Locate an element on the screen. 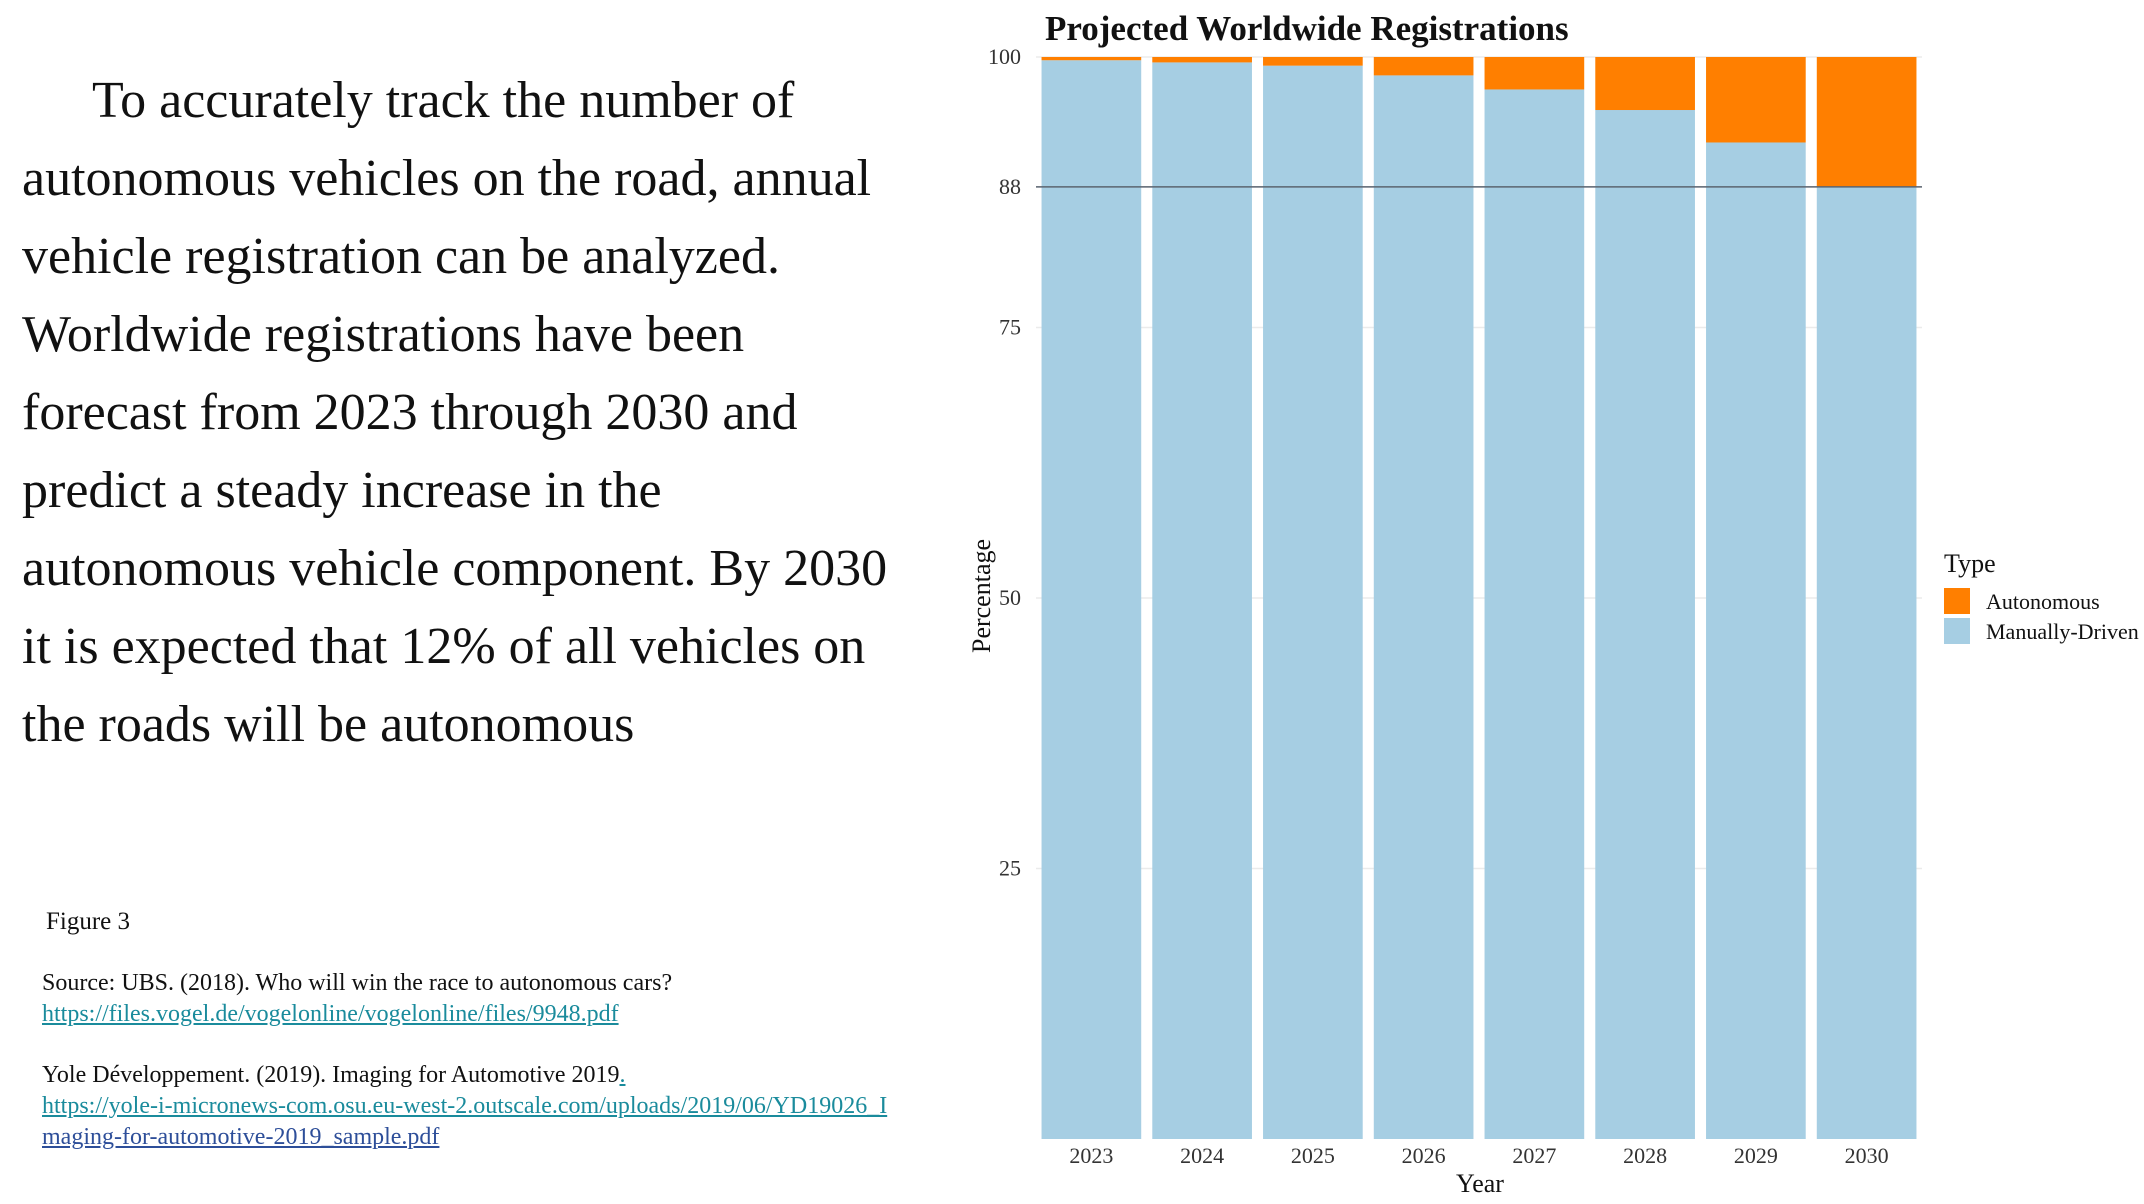  x-tick-label: 2023 is located at coordinates (1091, 1155).